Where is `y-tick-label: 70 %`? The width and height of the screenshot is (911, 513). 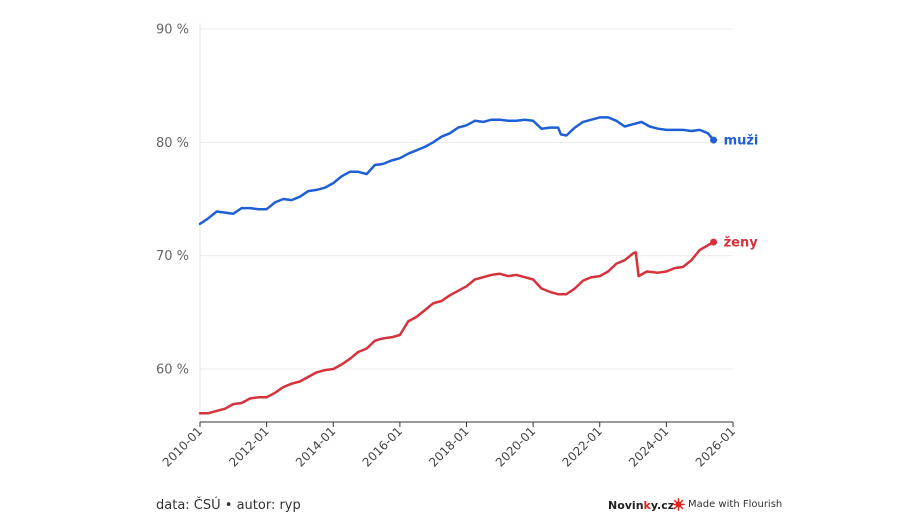
y-tick-label: 70 % is located at coordinates (172, 256).